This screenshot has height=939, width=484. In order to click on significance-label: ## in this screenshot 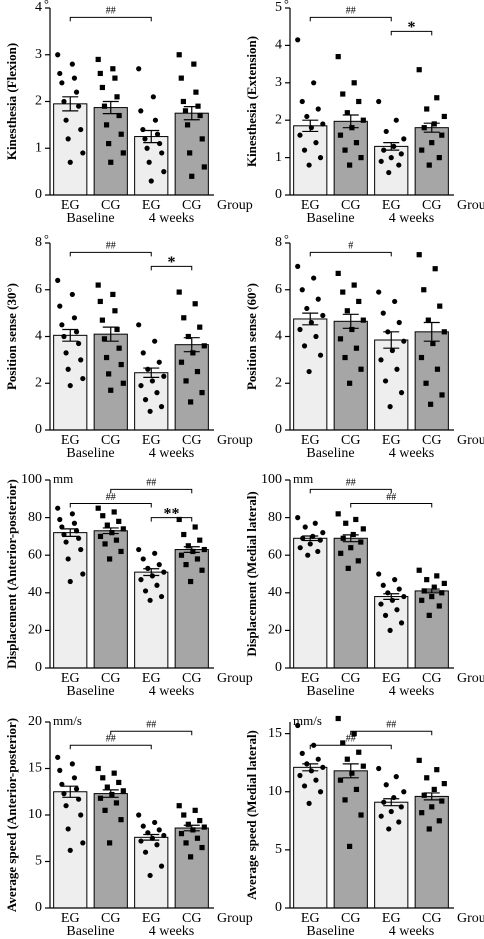, I will do `click(351, 739)`.